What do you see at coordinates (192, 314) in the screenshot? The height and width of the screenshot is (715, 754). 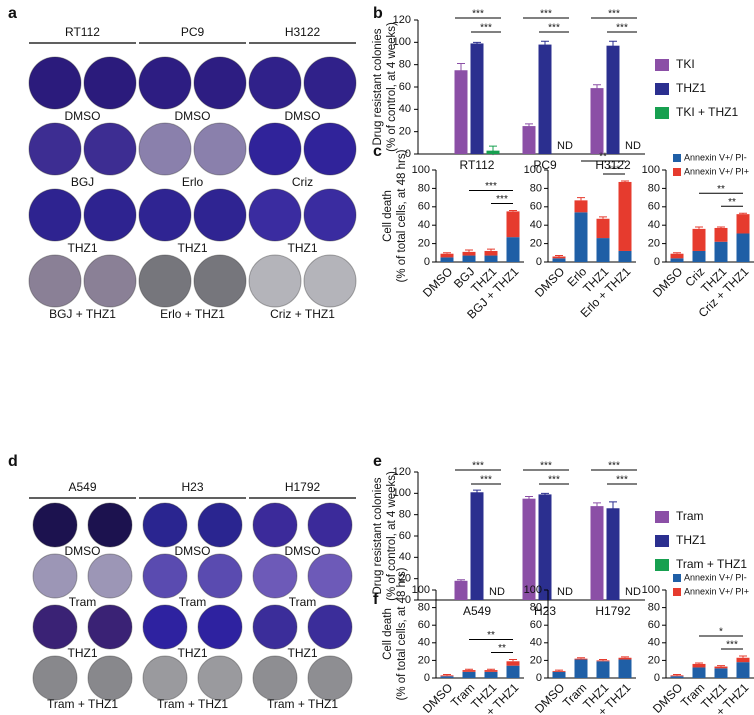 I see `treatment-label: Erlo + THZ1` at bounding box center [192, 314].